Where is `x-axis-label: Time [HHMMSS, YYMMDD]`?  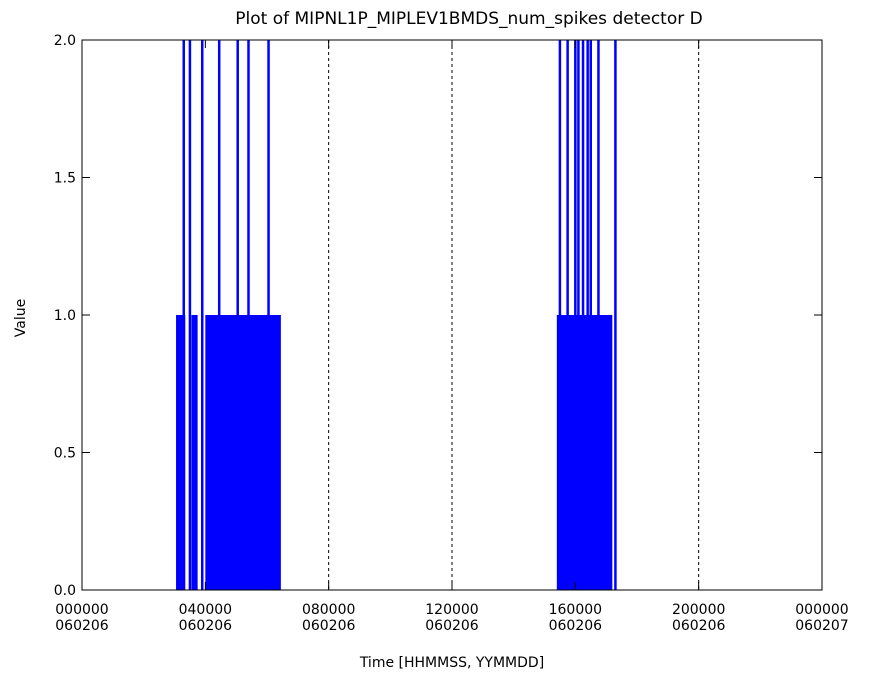 x-axis-label: Time [HHMMSS, YYMMDD] is located at coordinates (451, 663).